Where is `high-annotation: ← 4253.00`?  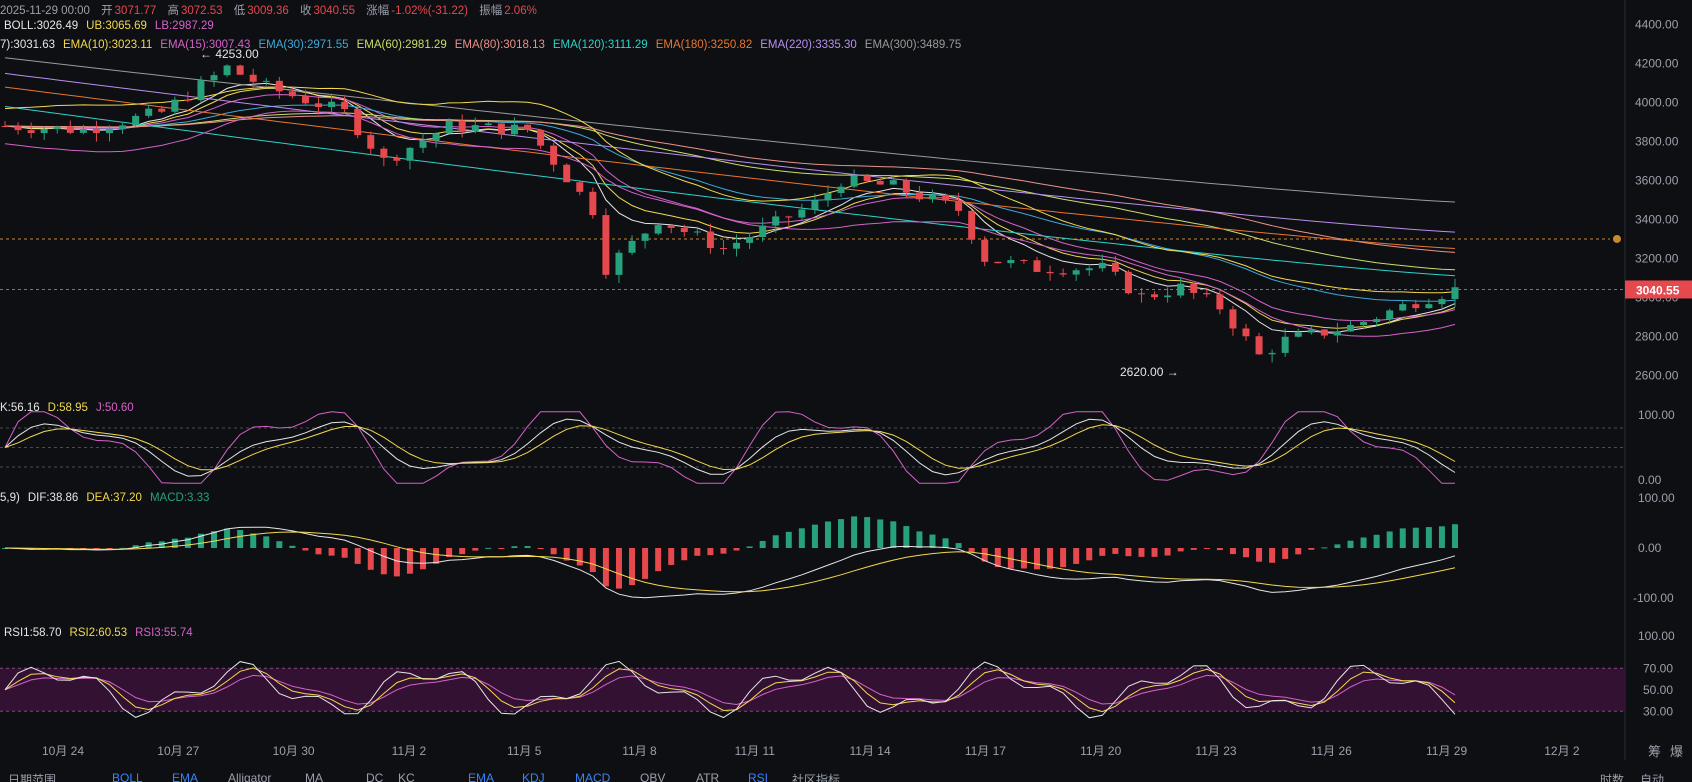
high-annotation: ← 4253.00 is located at coordinates (229, 54).